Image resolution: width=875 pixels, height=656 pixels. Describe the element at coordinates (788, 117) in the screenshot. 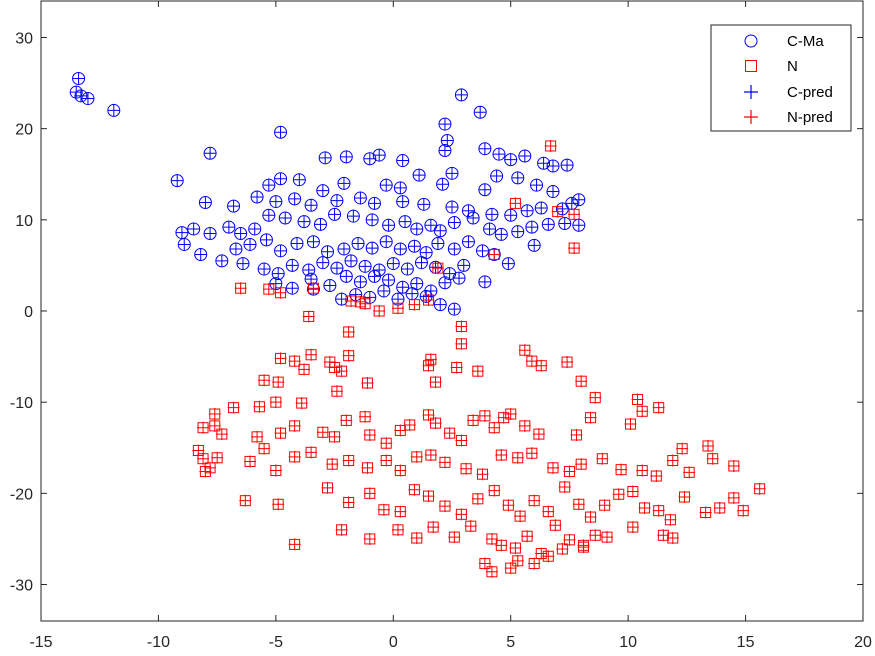

I see `legend-entry-n-pred: N-pred` at that location.